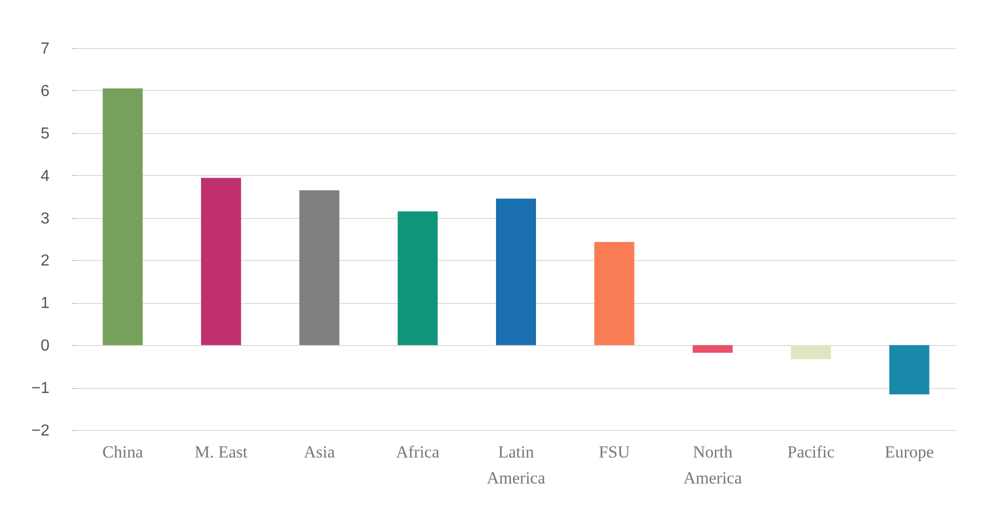 This screenshot has height=508, width=995. Describe the element at coordinates (909, 452) in the screenshot. I see `x-tick-label: Europe` at that location.